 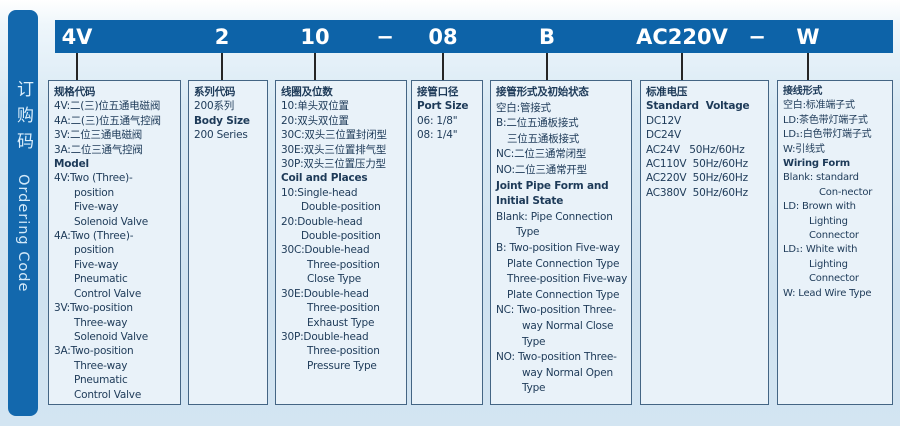 What do you see at coordinates (697, 178) in the screenshot?
I see `spec-line: AC220V 50Hz/60Hz` at bounding box center [697, 178].